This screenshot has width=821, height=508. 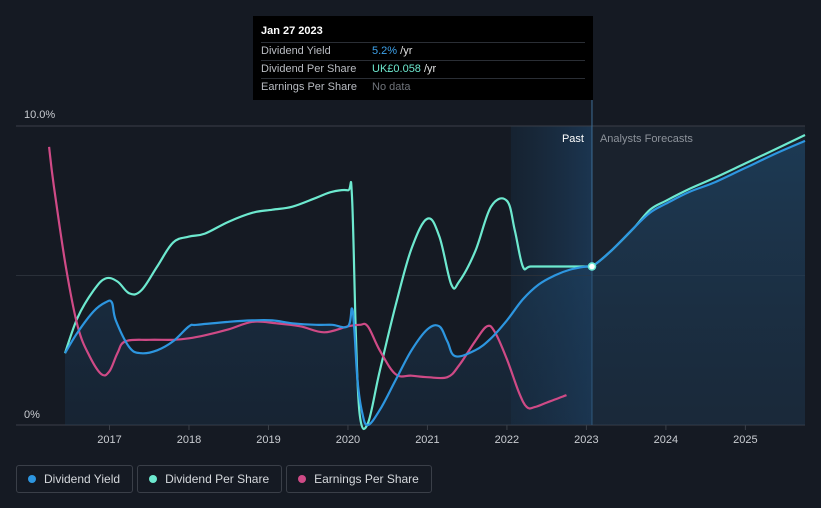 I want to click on tooltip-row-dividend-yield: Dividend Yield 5.2% /yr, so click(x=423, y=51).